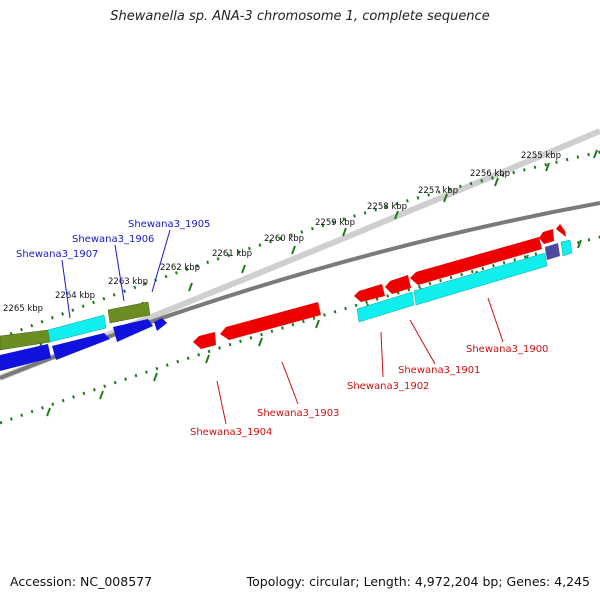  Describe the element at coordinates (382, 354) in the screenshot. I see `leader-1902` at that location.